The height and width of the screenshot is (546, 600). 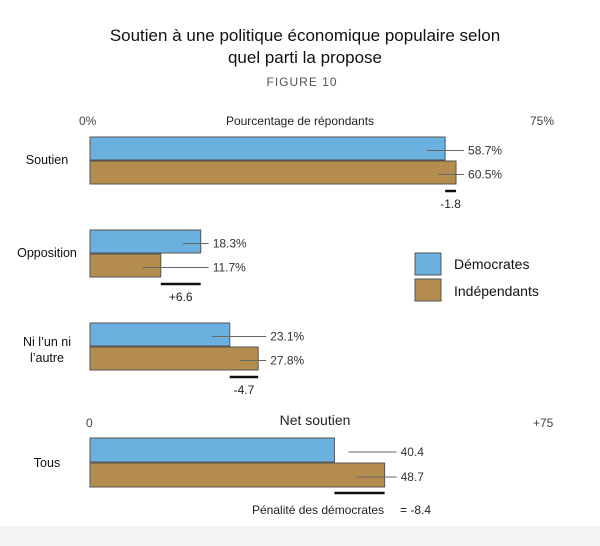 What do you see at coordinates (450, 204) in the screenshot?
I see `diff-label-0: -1.8` at bounding box center [450, 204].